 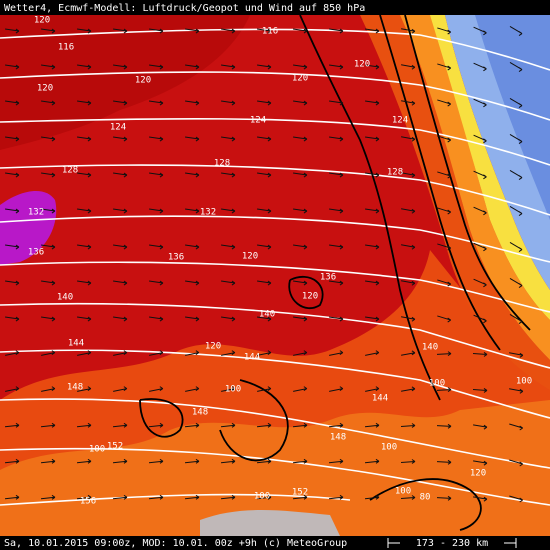 I want to click on alps-area, so click(x=270, y=523).